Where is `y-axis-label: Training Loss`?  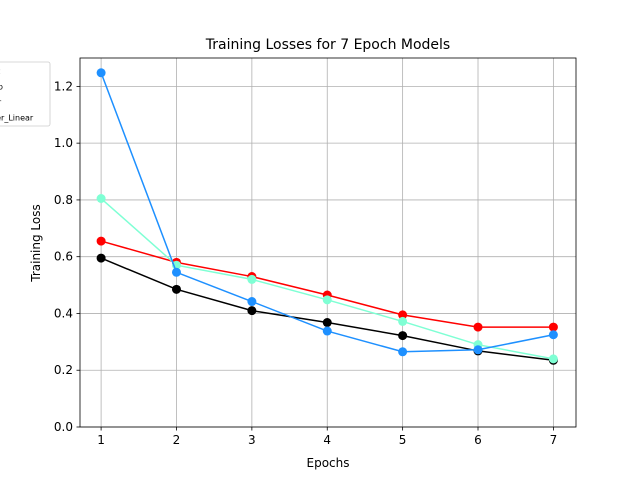 y-axis-label: Training Loss is located at coordinates (36, 243).